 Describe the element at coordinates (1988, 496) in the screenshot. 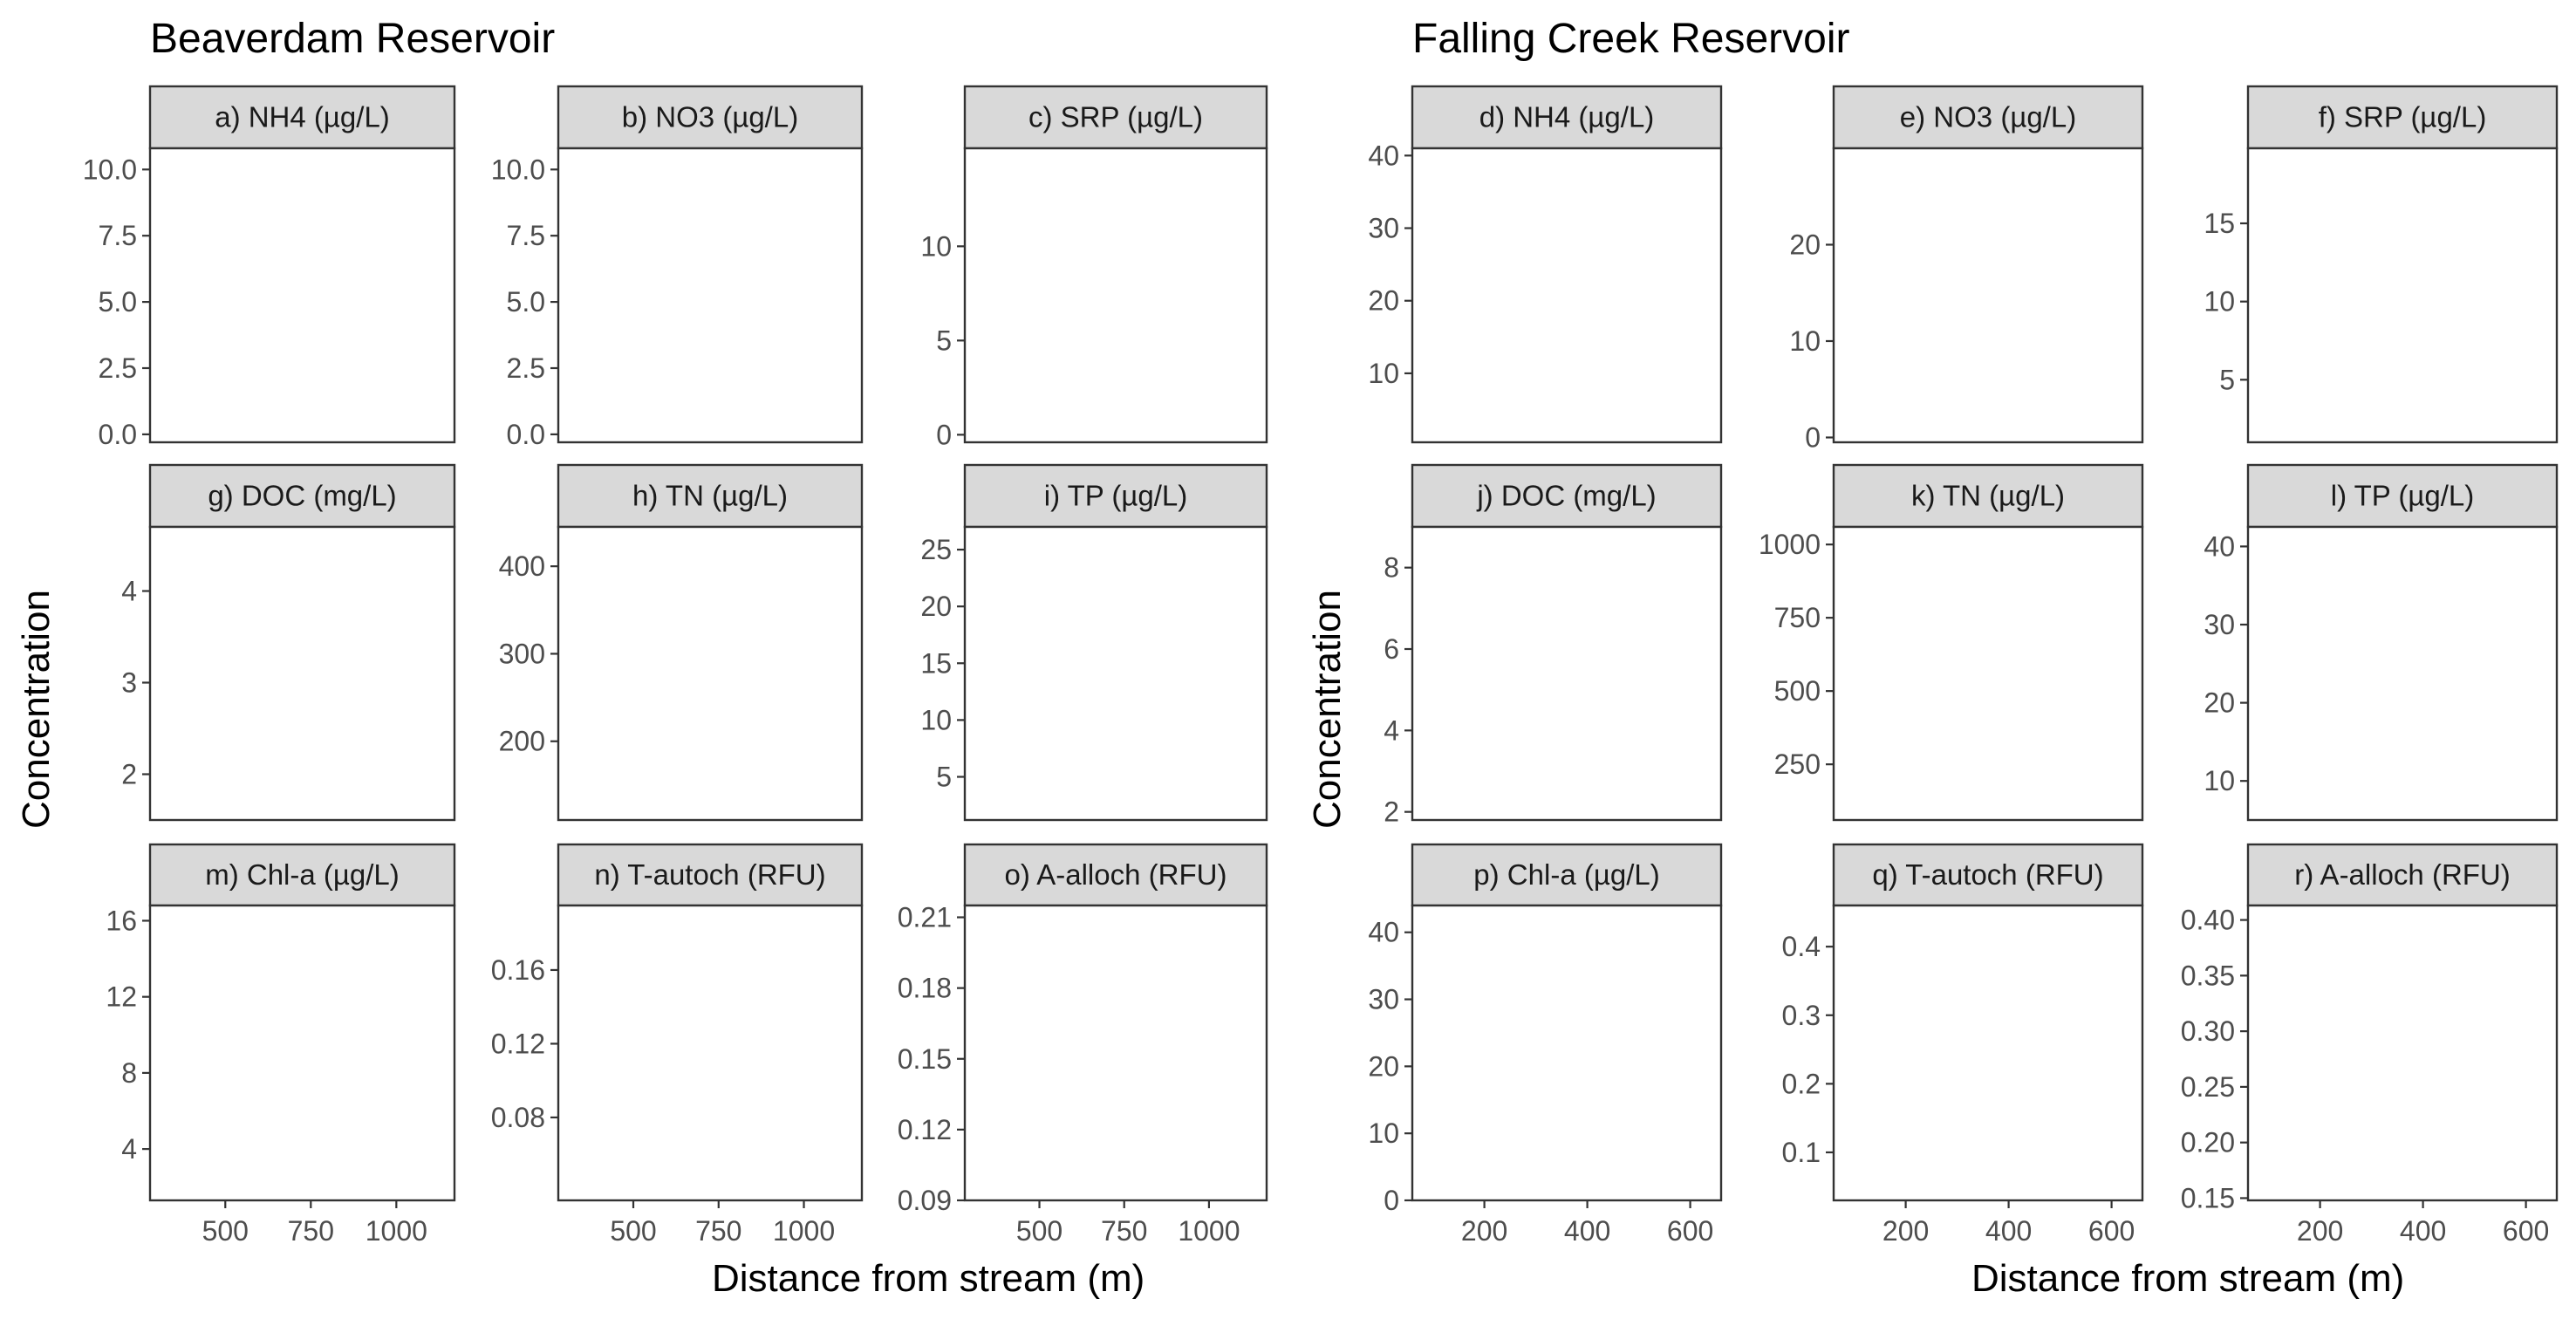

I see `facet-strip-label: k) TN (µg/L)` at that location.